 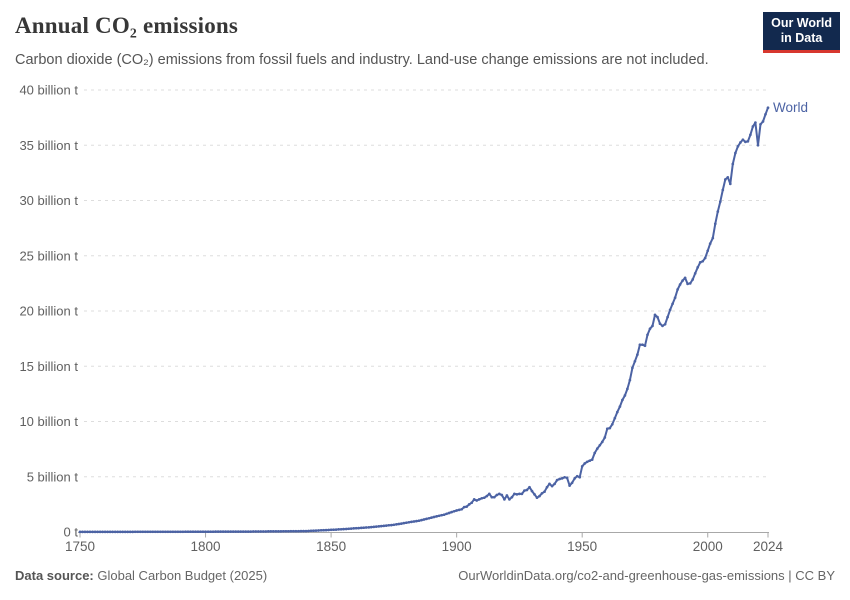 What do you see at coordinates (206, 546) in the screenshot?
I see `x-tick-label: 1800` at bounding box center [206, 546].